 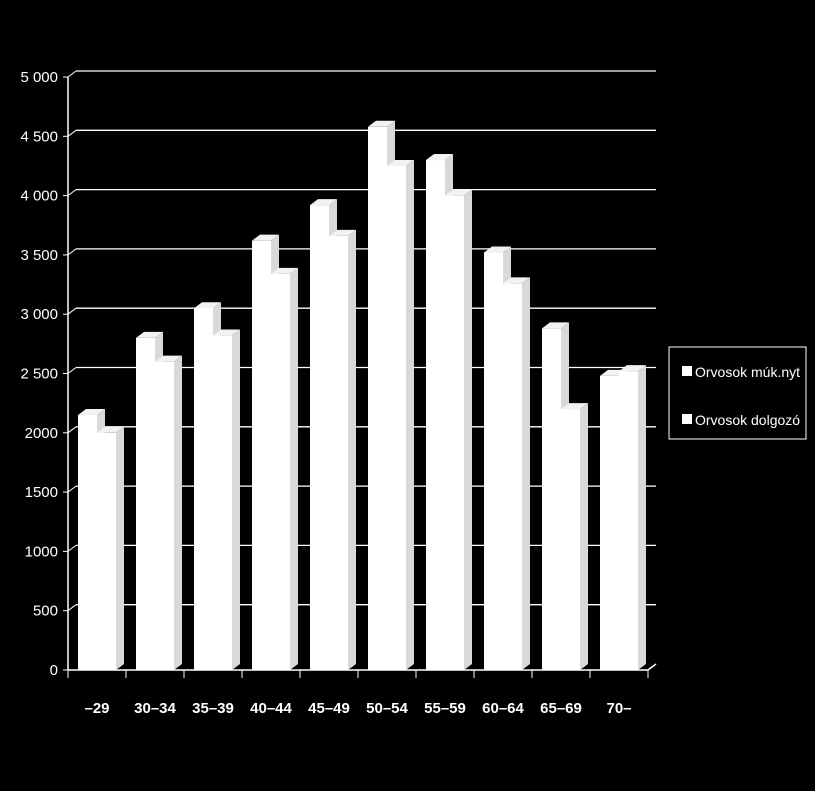 What do you see at coordinates (41, 433) in the screenshot?
I see `y-tick-label: 2000` at bounding box center [41, 433].